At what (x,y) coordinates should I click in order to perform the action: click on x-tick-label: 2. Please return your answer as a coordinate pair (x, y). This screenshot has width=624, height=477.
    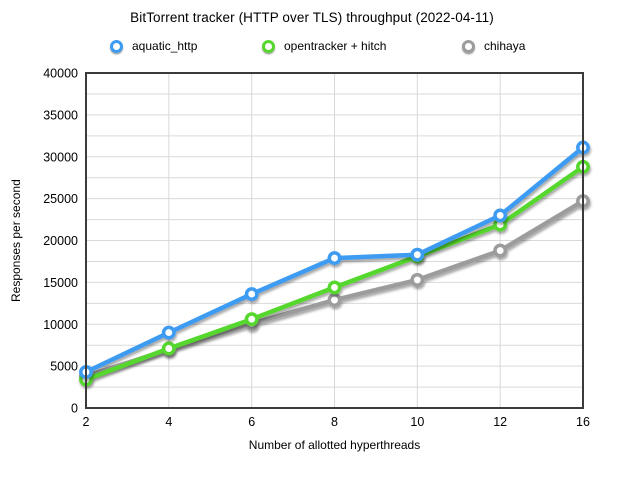
    Looking at the image, I should click on (86, 422).